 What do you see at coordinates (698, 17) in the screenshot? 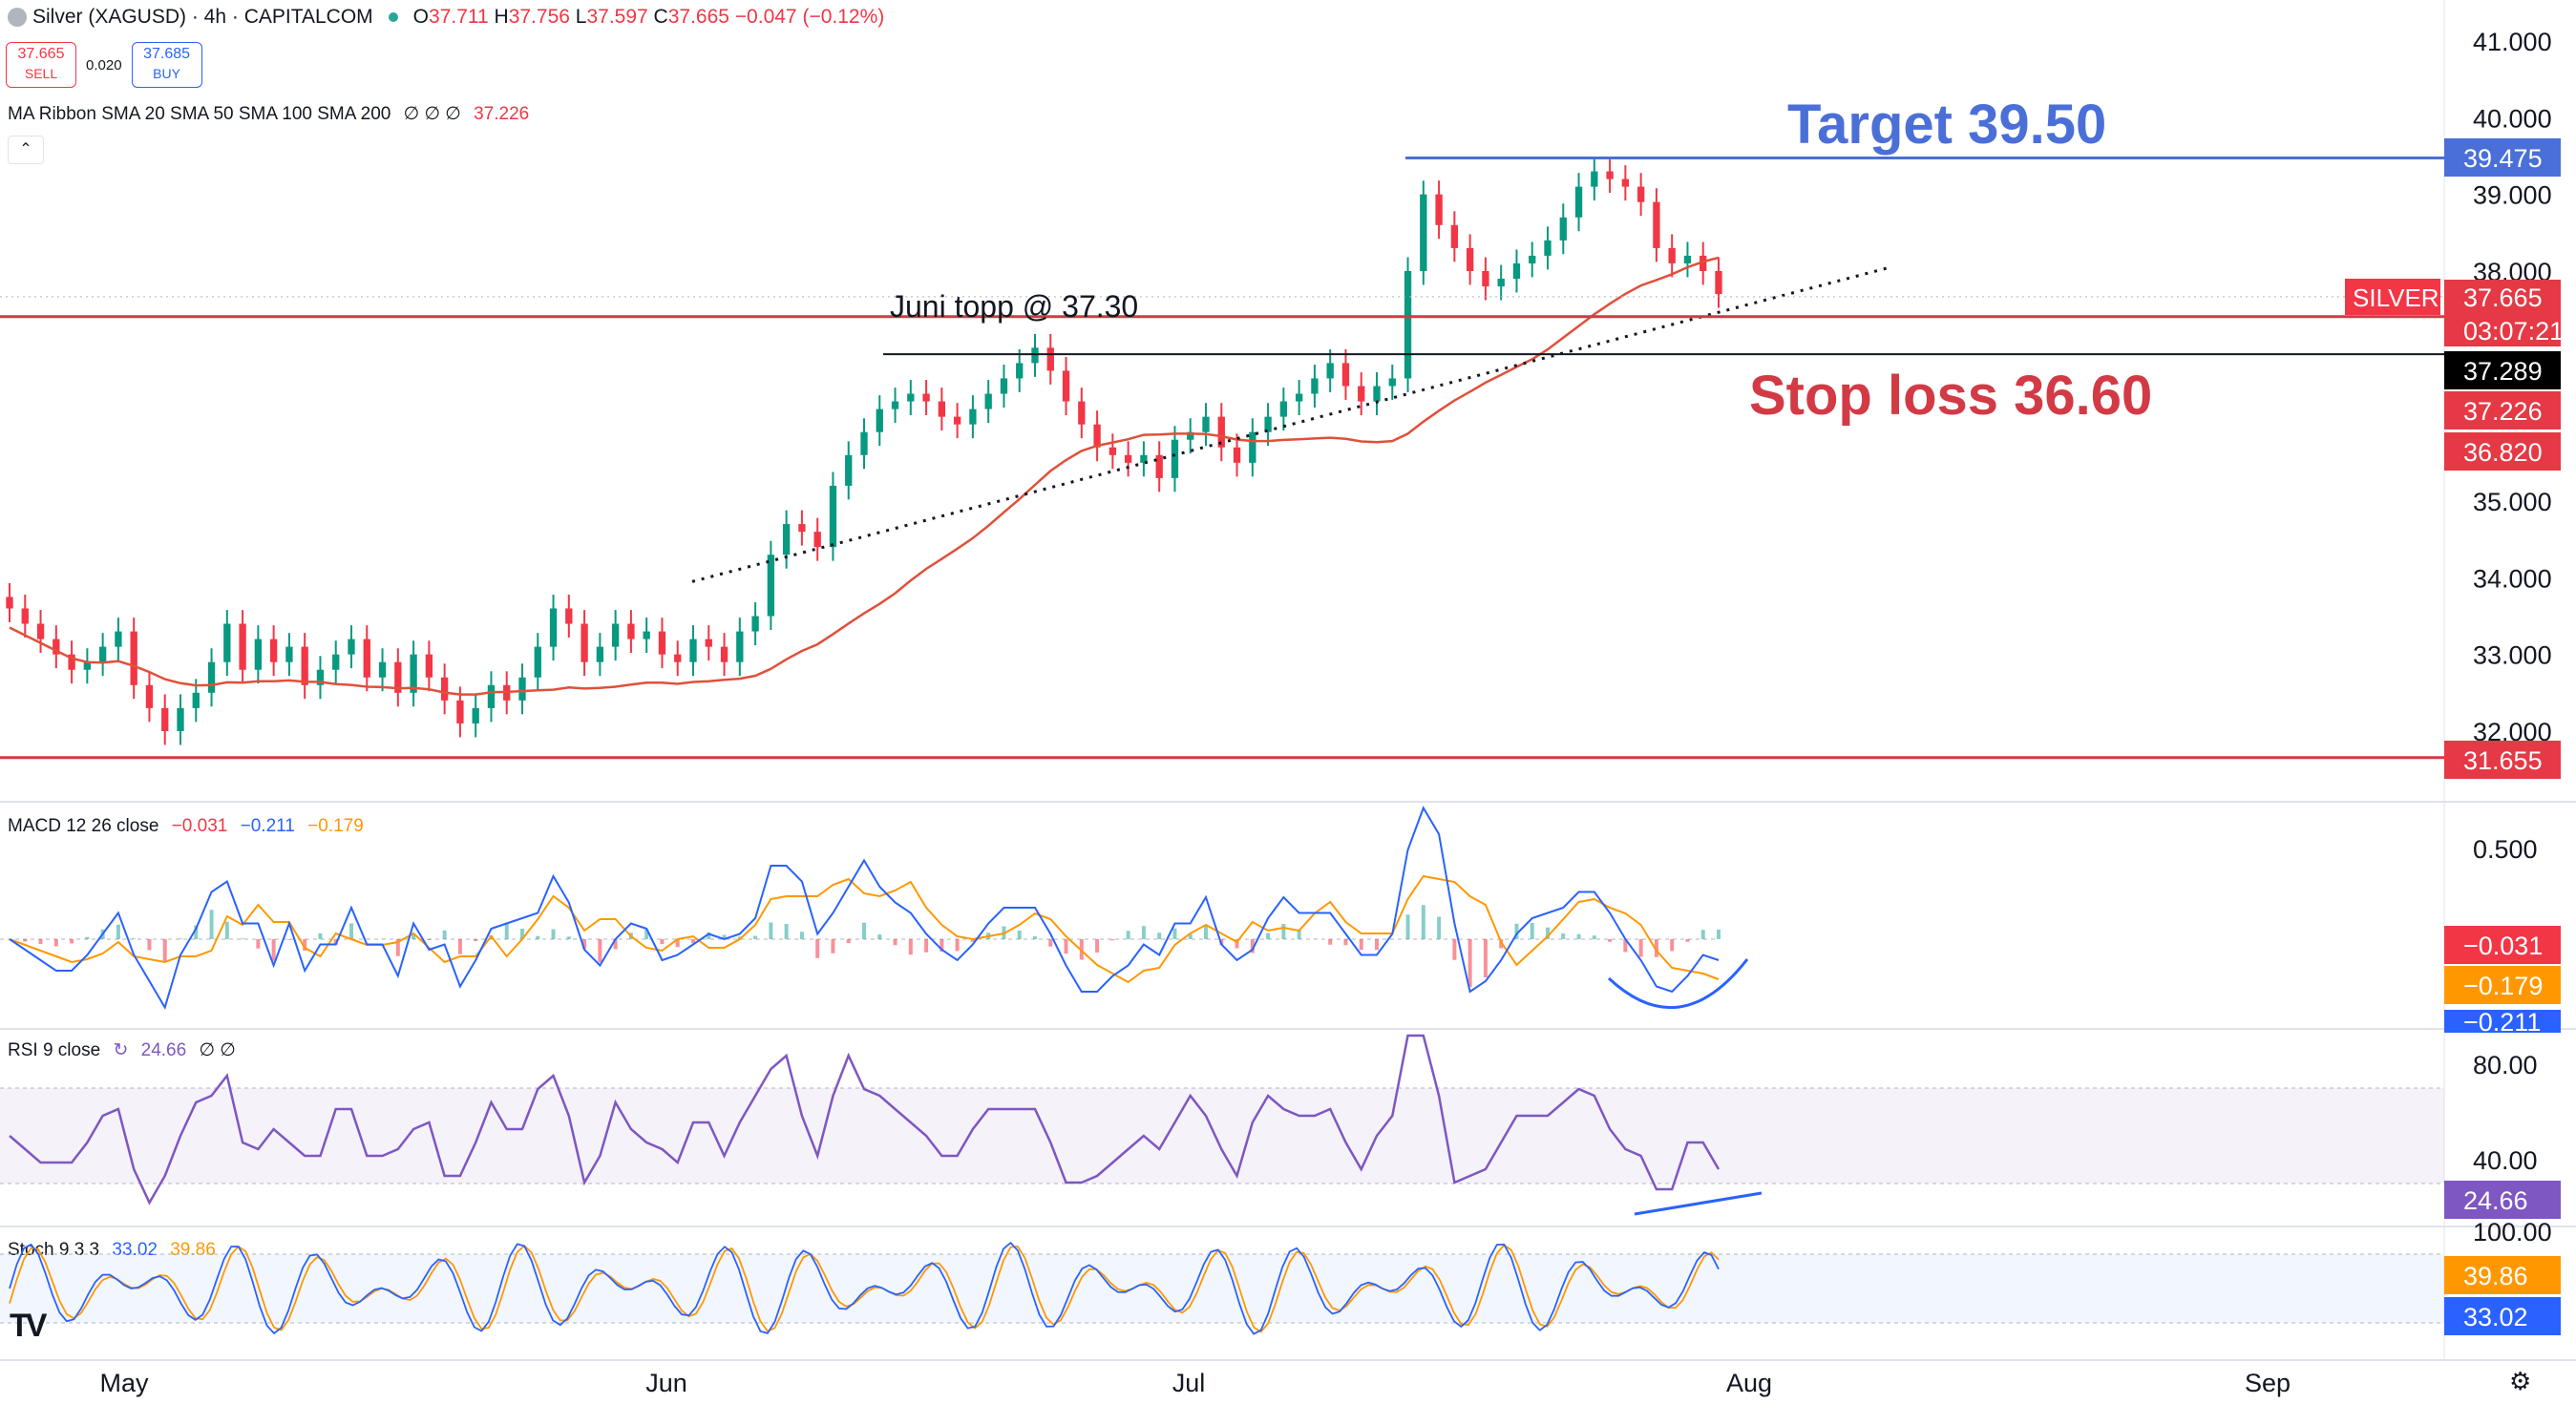
I see `ohlc-close-value: 37.665` at bounding box center [698, 17].